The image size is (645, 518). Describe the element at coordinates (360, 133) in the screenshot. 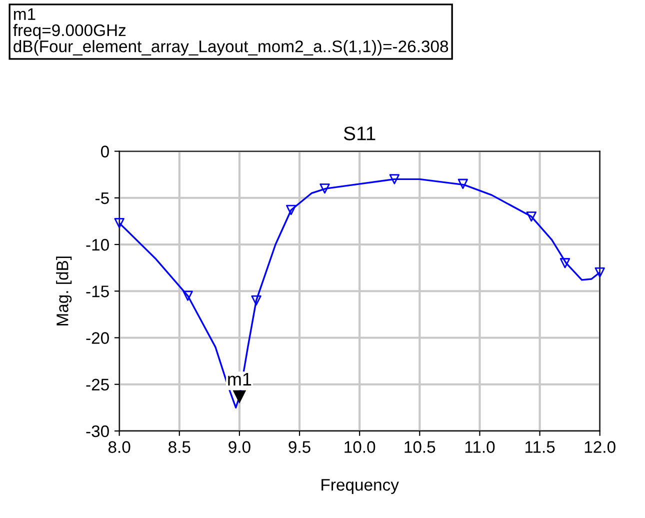

I see `chart-title: S11` at that location.